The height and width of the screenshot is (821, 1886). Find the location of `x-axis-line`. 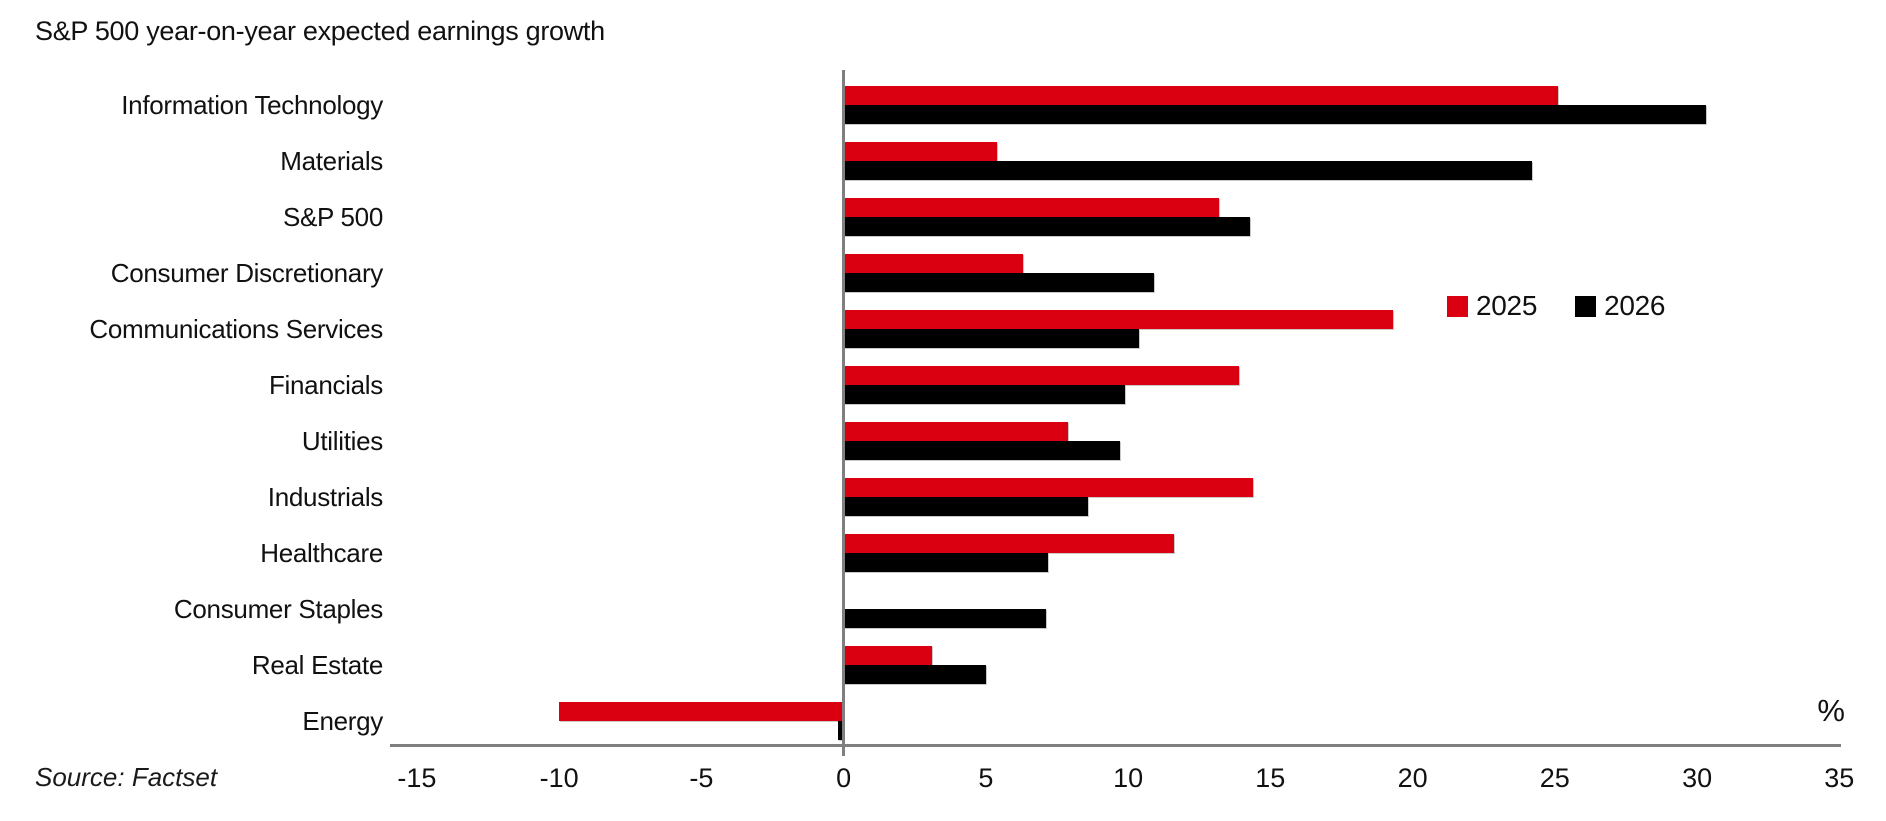

x-axis-line is located at coordinates (1115, 745).